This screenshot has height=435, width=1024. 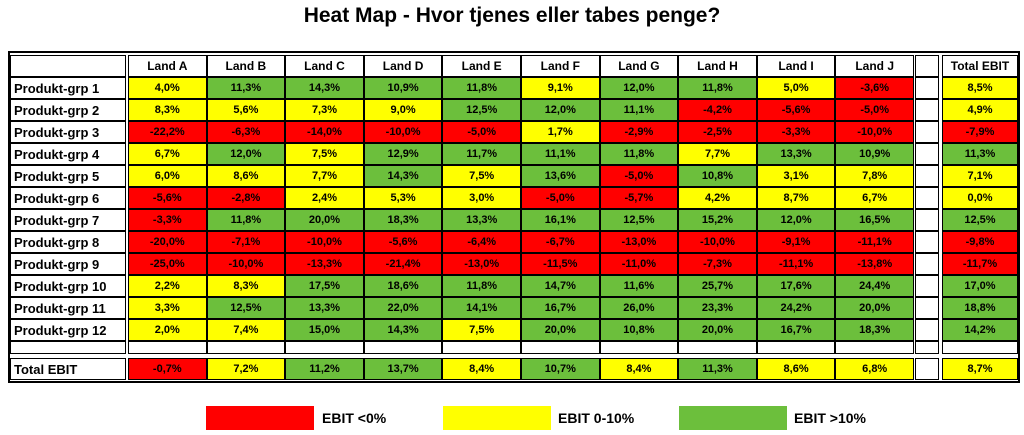 I want to click on heatmap-cell: 5,6%, so click(x=246, y=110).